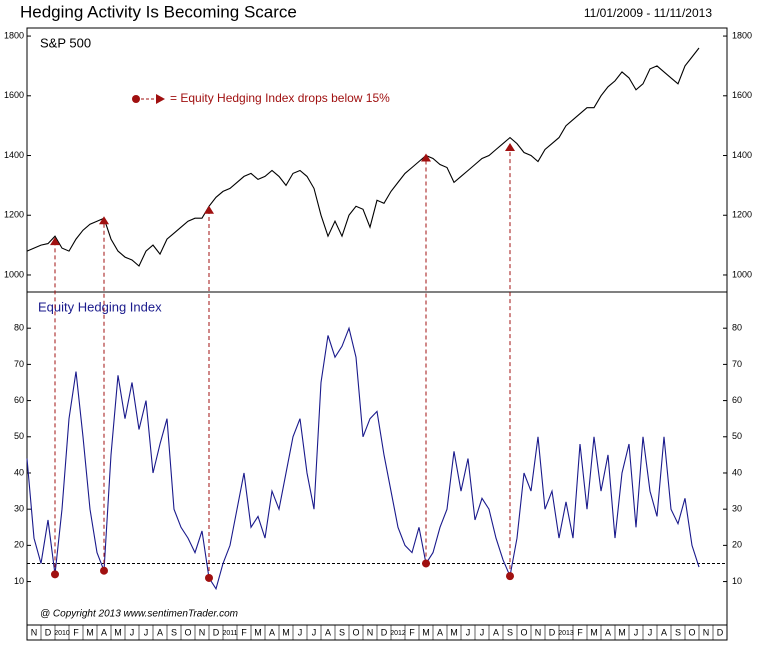 The image size is (765, 654). What do you see at coordinates (19, 400) in the screenshot?
I see `y-tick-label: 60` at bounding box center [19, 400].